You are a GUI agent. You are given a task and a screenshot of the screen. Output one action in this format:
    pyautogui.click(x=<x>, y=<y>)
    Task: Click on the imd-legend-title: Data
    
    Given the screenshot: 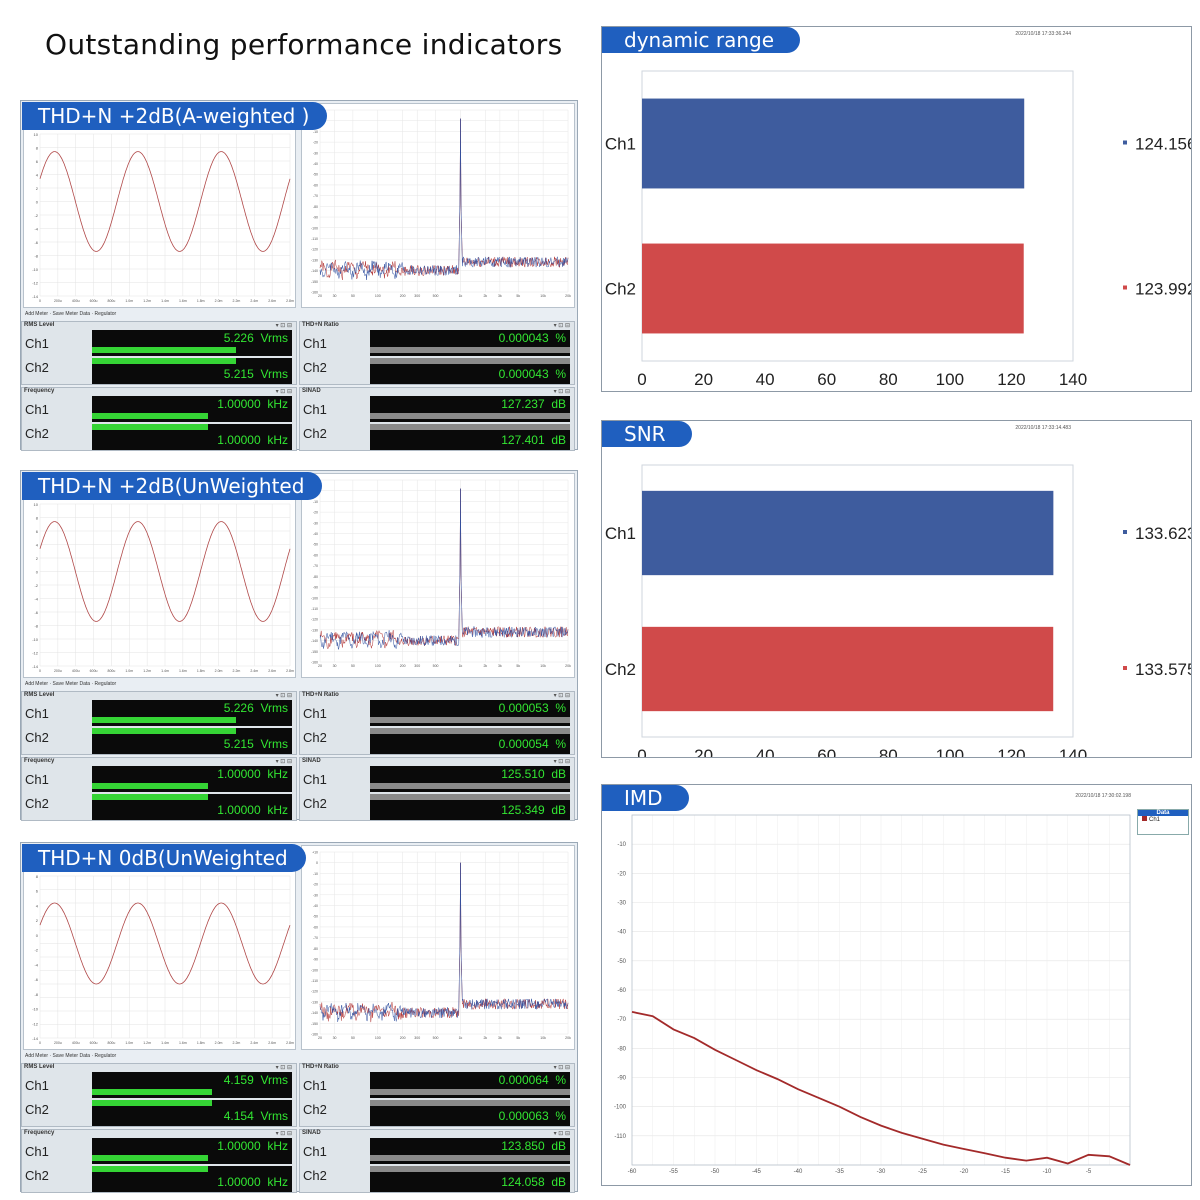 What is the action you would take?
    pyautogui.click(x=1163, y=813)
    